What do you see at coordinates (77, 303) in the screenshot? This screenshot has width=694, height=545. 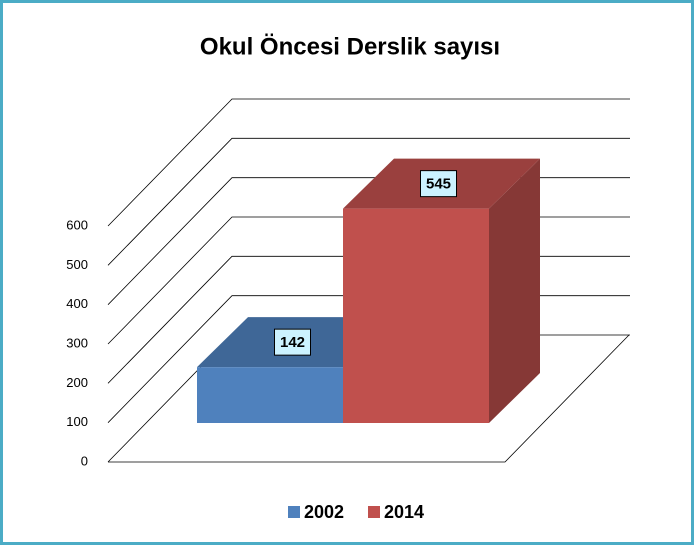 I see `y-tick-label: 400` at bounding box center [77, 303].